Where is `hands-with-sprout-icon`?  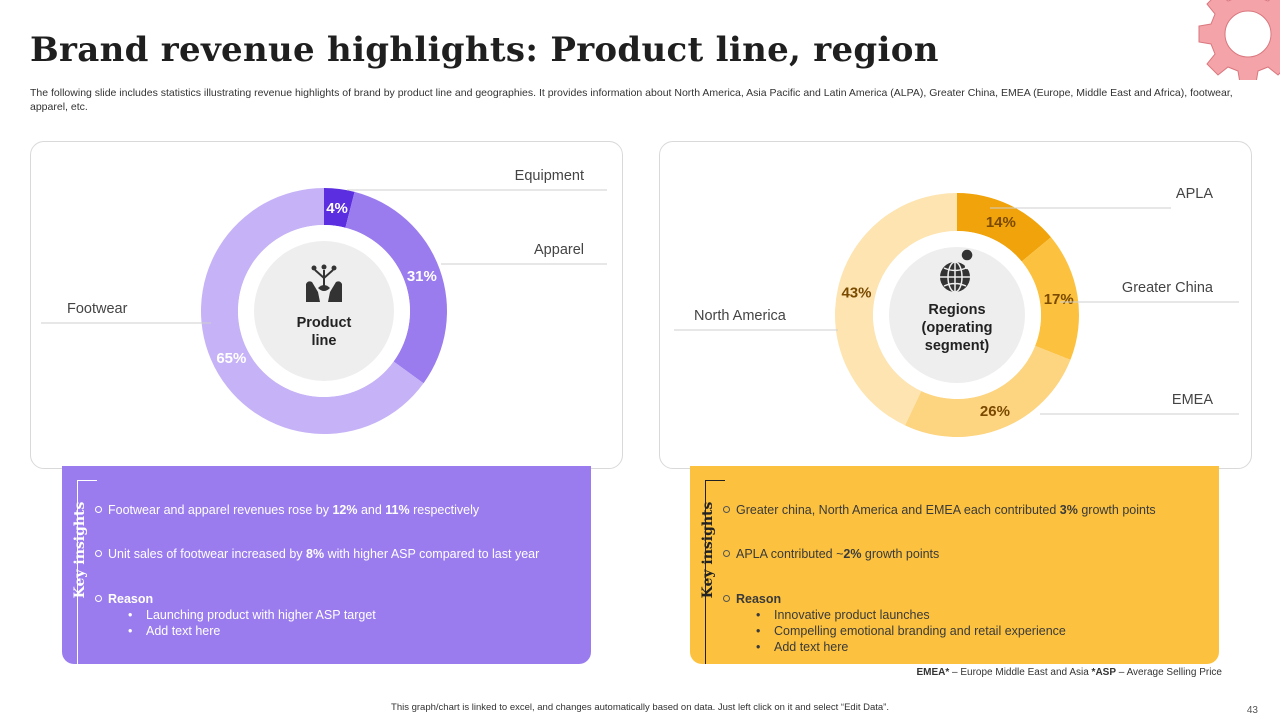
hands-with-sprout-icon is located at coordinates (324, 283).